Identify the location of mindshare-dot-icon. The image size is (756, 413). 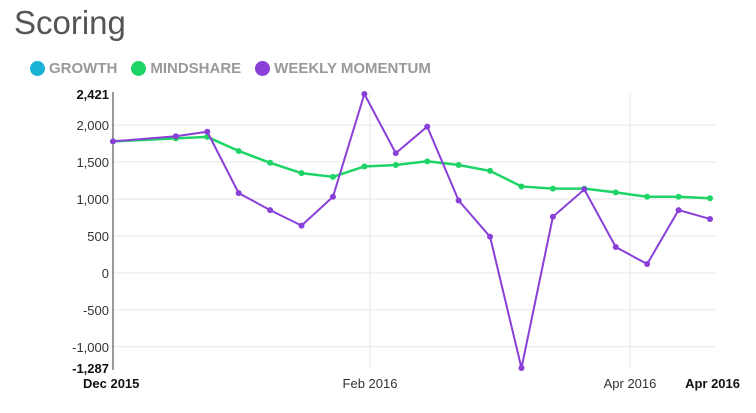
(139, 68).